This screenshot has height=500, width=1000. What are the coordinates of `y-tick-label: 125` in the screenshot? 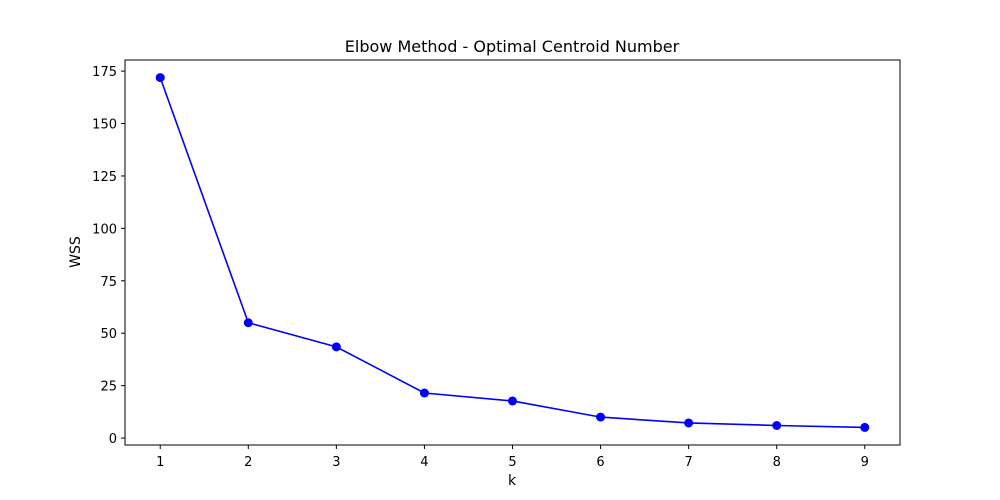 It's located at (104, 177).